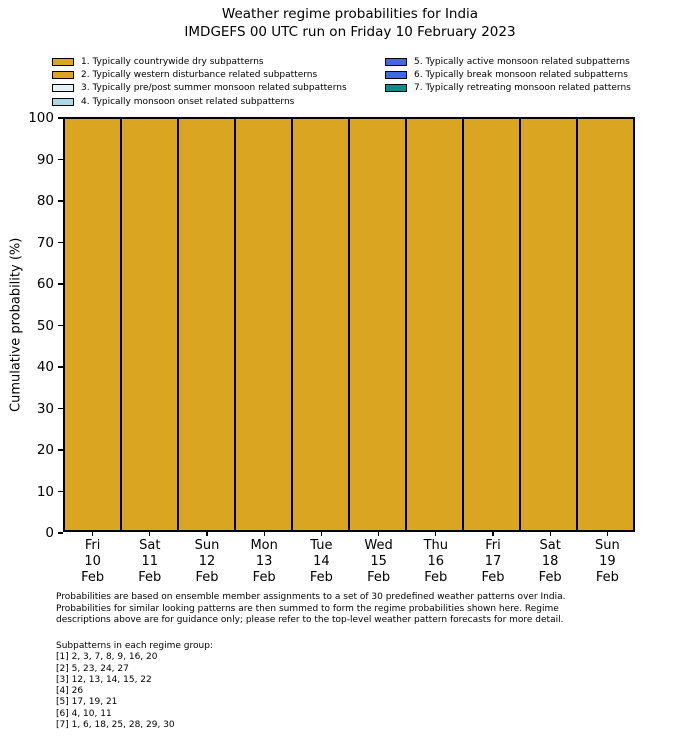 The image size is (700, 754). Describe the element at coordinates (84, 713) in the screenshot. I see `subpattern-line: [6] 4, 10, 11` at that location.